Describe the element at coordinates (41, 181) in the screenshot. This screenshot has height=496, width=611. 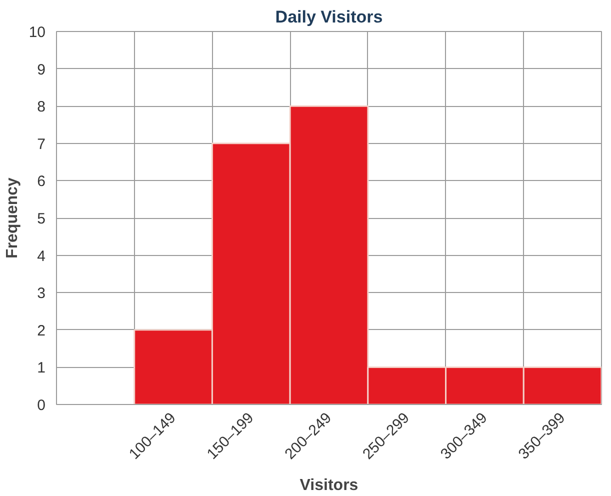
I see `y-tick-label: 6` at that location.